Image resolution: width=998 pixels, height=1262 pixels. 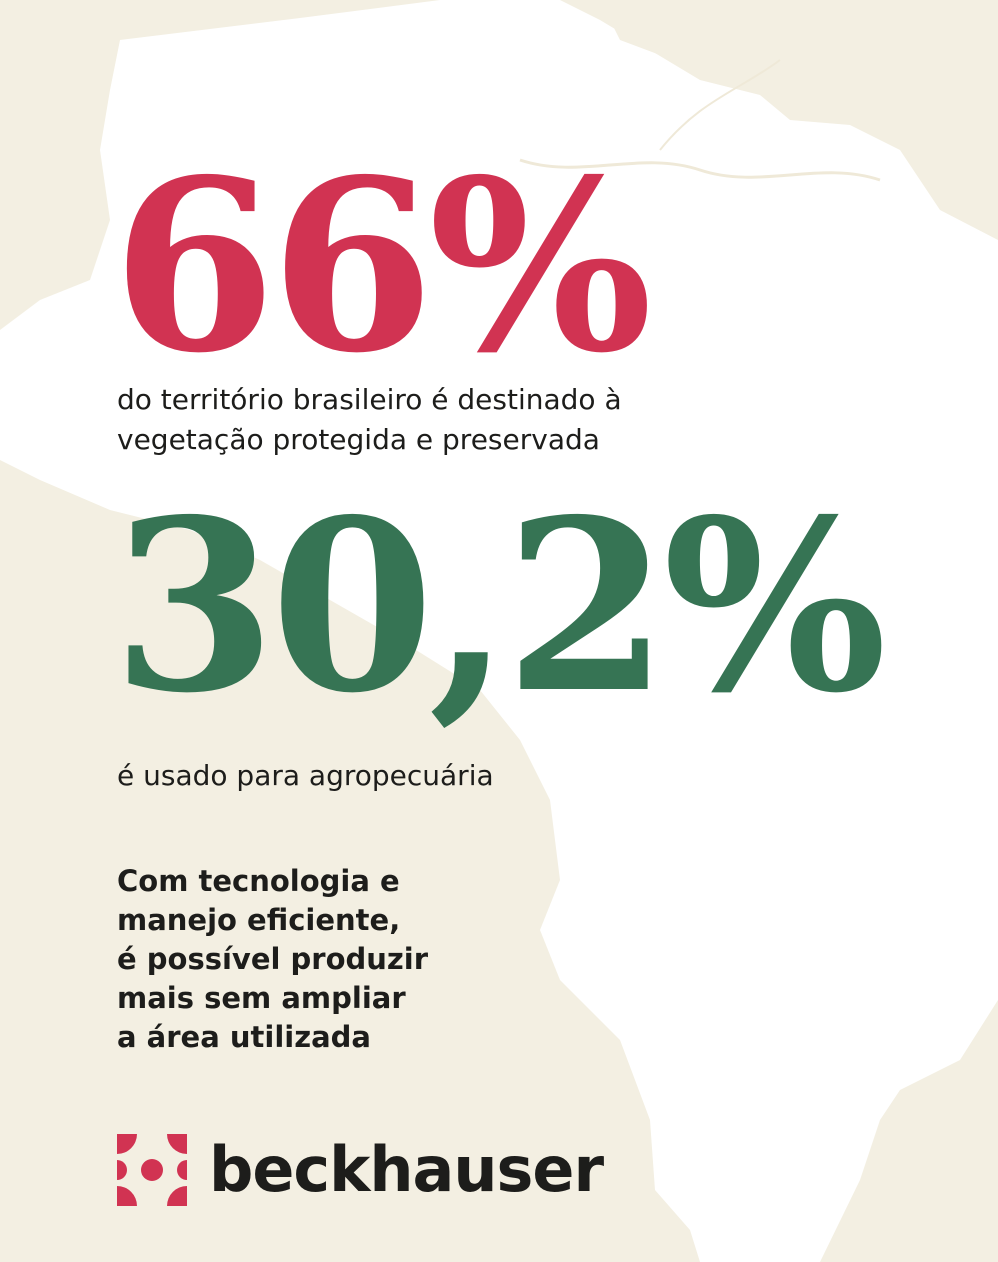 What do you see at coordinates (406, 1169) in the screenshot?
I see `brand-name: beckhauser` at bounding box center [406, 1169].